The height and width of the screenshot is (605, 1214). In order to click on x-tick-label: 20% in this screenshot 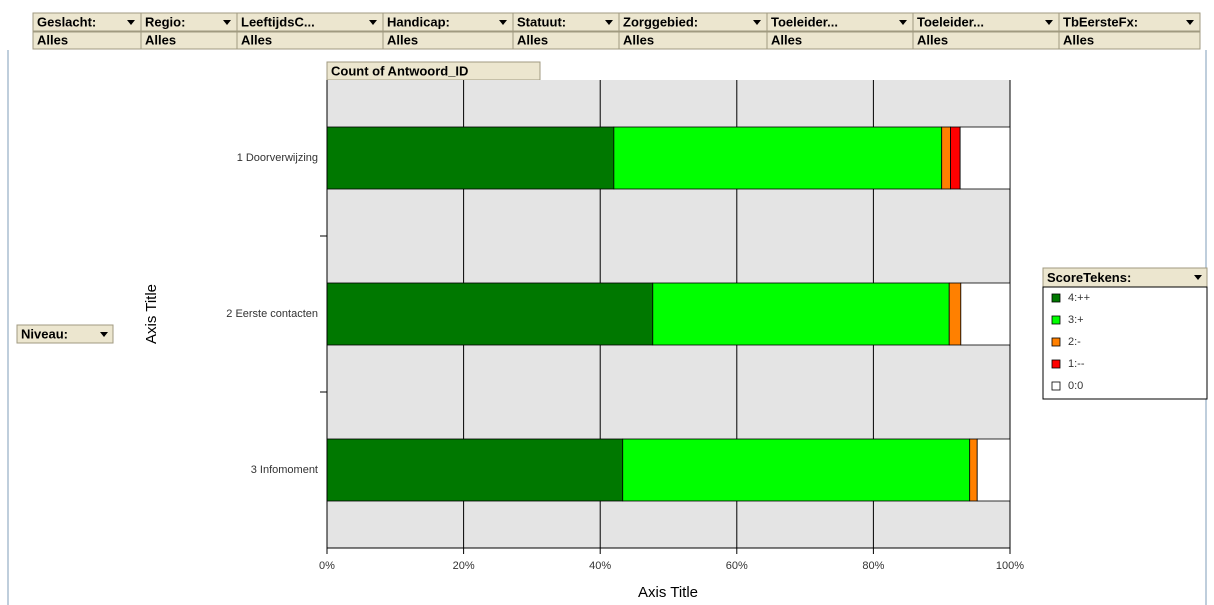, I will do `click(464, 566)`.